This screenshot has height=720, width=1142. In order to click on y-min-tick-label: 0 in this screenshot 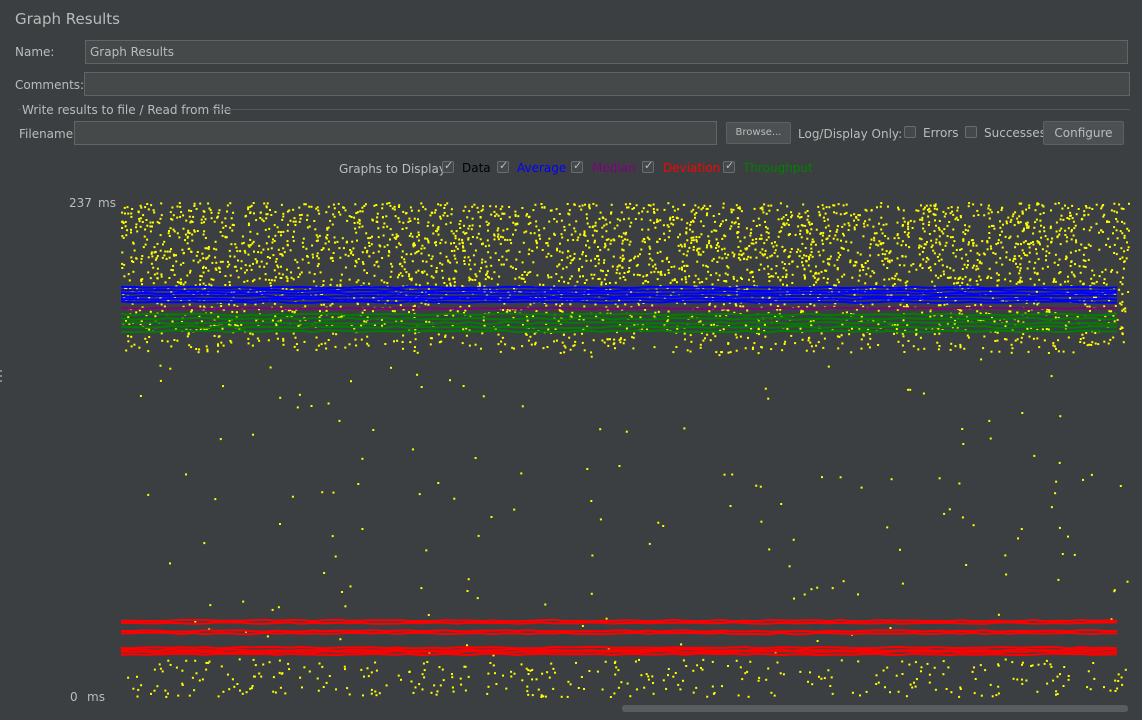, I will do `click(74, 697)`.